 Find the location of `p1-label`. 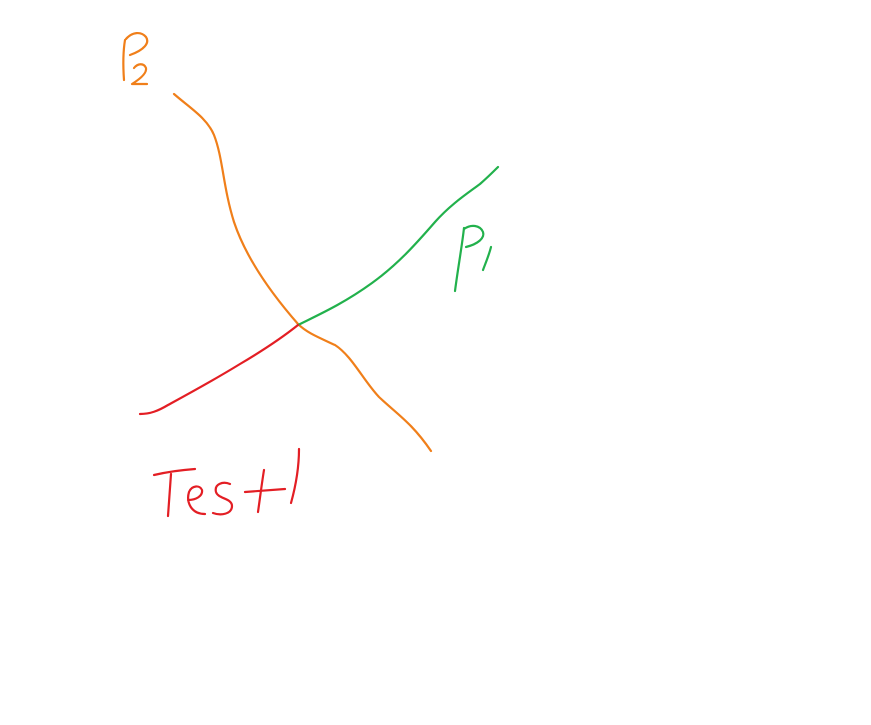

p1-label is located at coordinates (473, 258).